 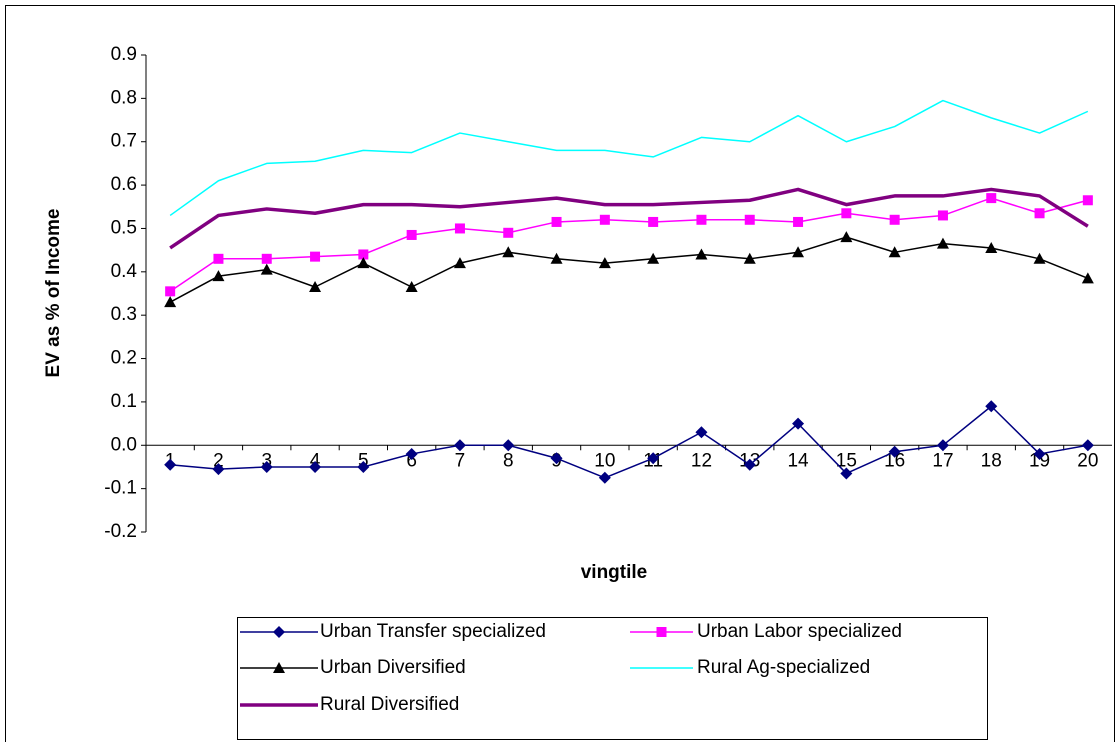 I want to click on x-tick-label: 8, so click(x=508, y=460).